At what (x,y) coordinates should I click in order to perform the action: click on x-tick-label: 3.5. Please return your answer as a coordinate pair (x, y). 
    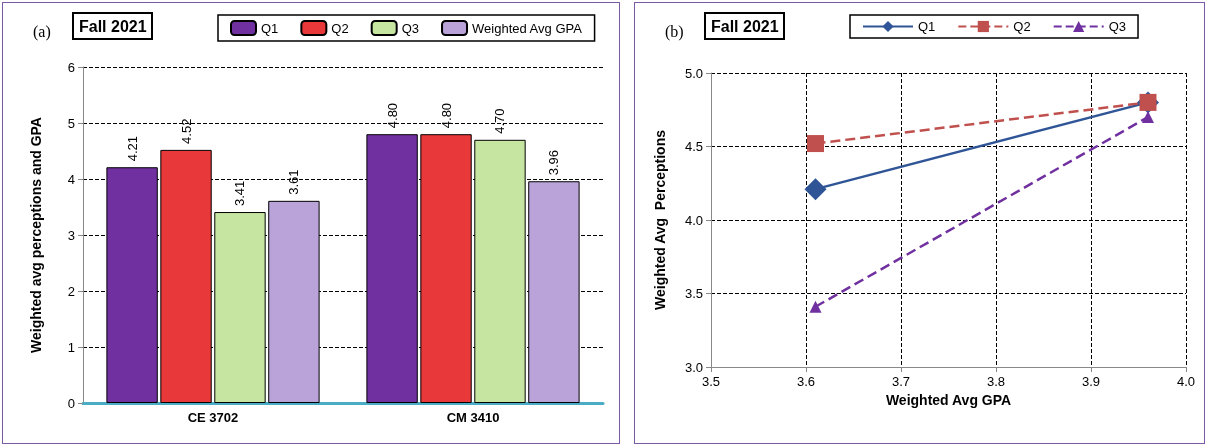
    Looking at the image, I should click on (711, 381).